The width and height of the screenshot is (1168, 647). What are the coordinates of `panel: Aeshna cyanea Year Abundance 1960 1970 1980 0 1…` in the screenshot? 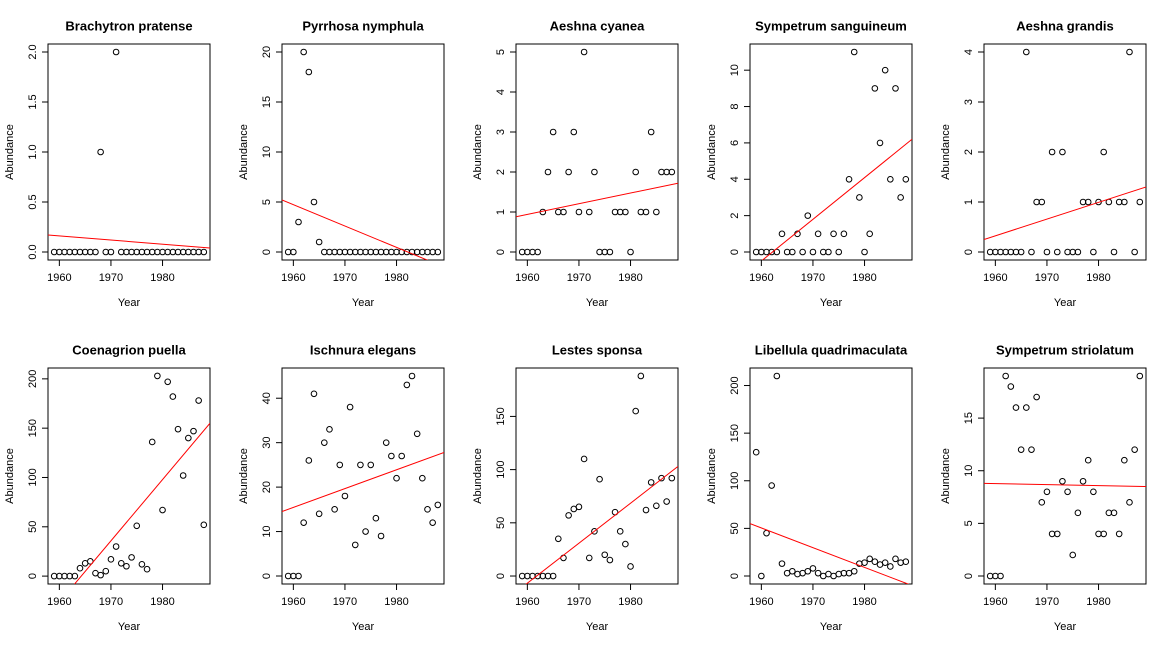 It's located at (575, 163).